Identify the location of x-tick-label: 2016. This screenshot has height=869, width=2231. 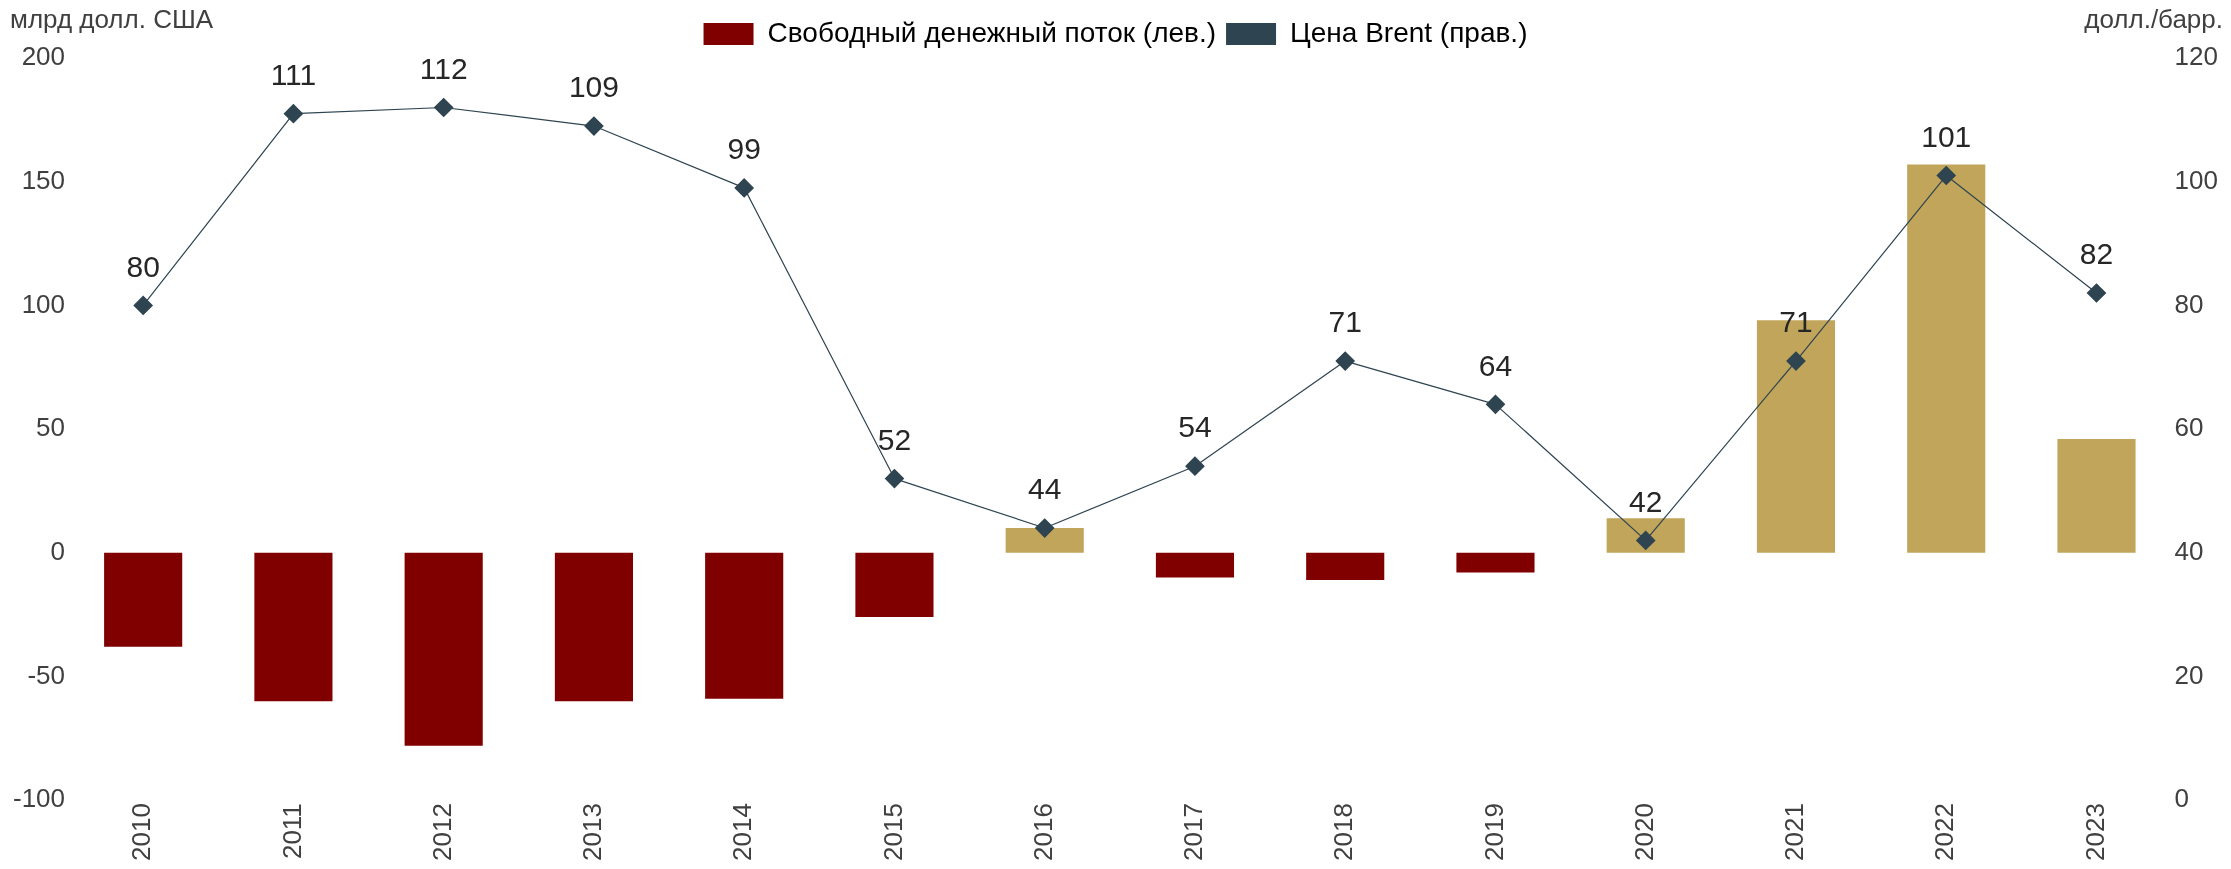
(1042, 832).